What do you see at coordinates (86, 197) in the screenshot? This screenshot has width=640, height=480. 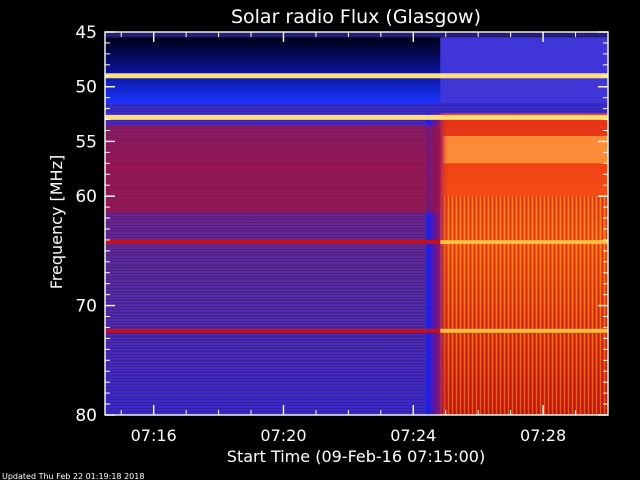 I see `y-tick-label: 60` at bounding box center [86, 197].